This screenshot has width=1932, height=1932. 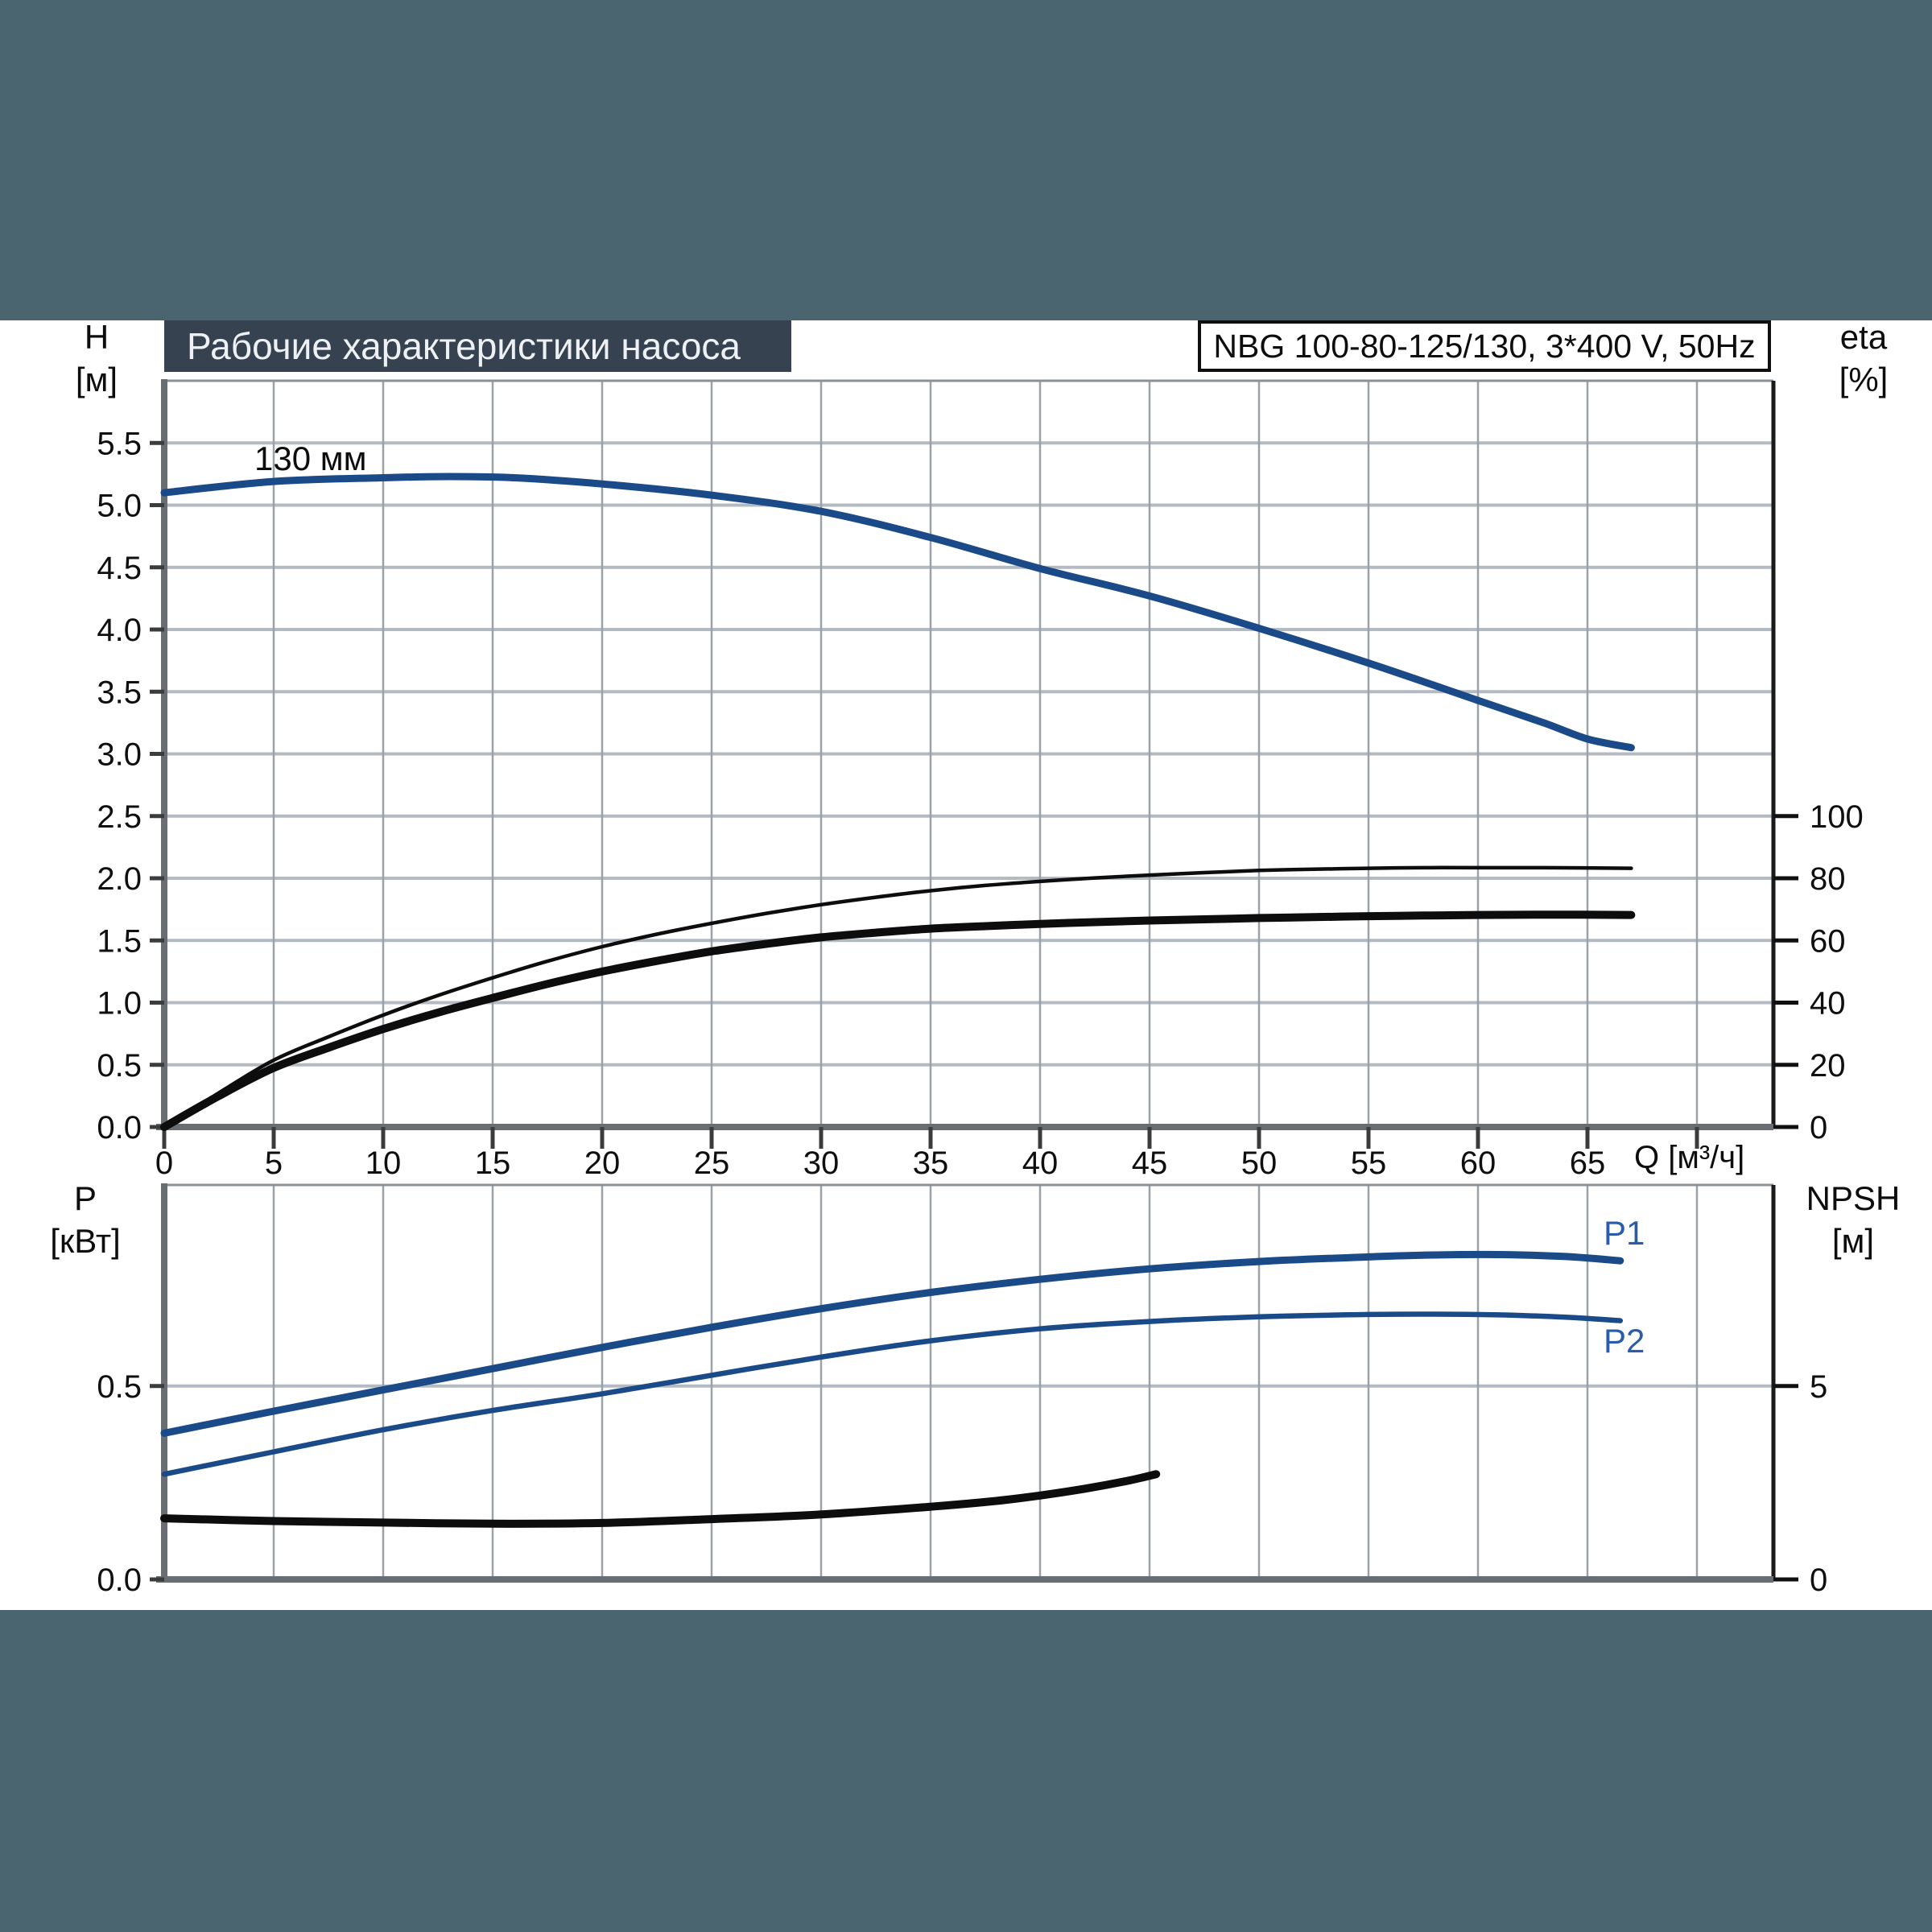 I want to click on svg-text: 45, so click(x=1150, y=1163).